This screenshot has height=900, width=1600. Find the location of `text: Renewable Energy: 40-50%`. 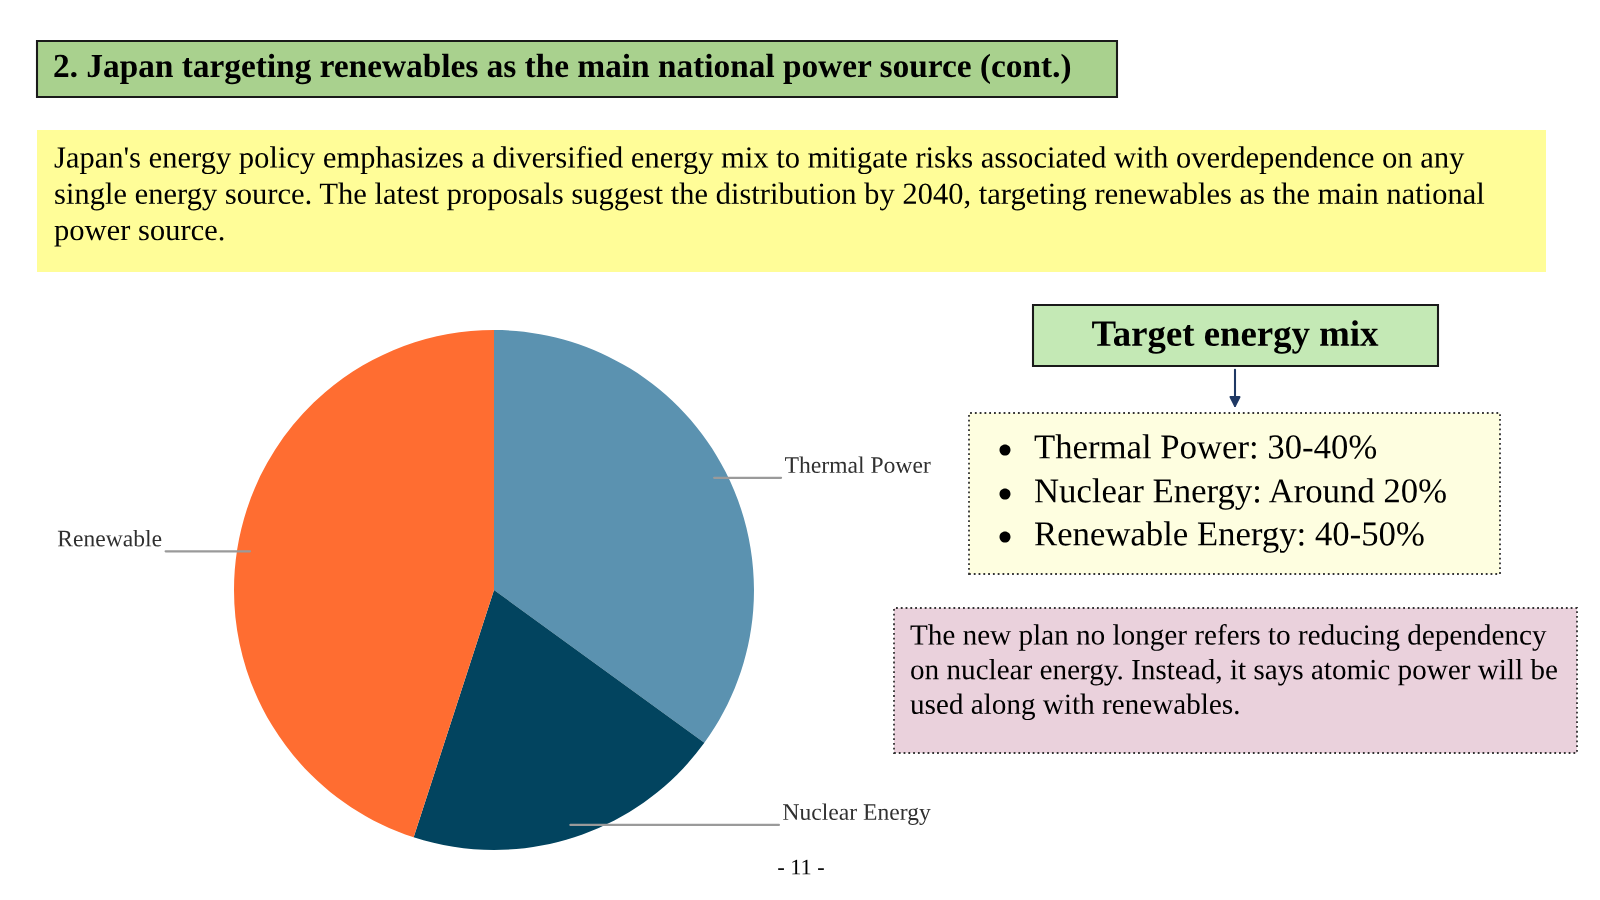

text: Renewable Energy: 40-50% is located at coordinates (1229, 537).